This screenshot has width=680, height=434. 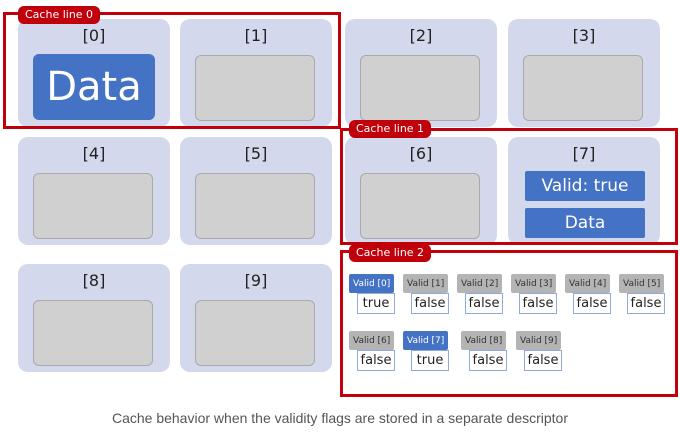 What do you see at coordinates (59, 15) in the screenshot?
I see `cache-line-label: Cache line 0` at bounding box center [59, 15].